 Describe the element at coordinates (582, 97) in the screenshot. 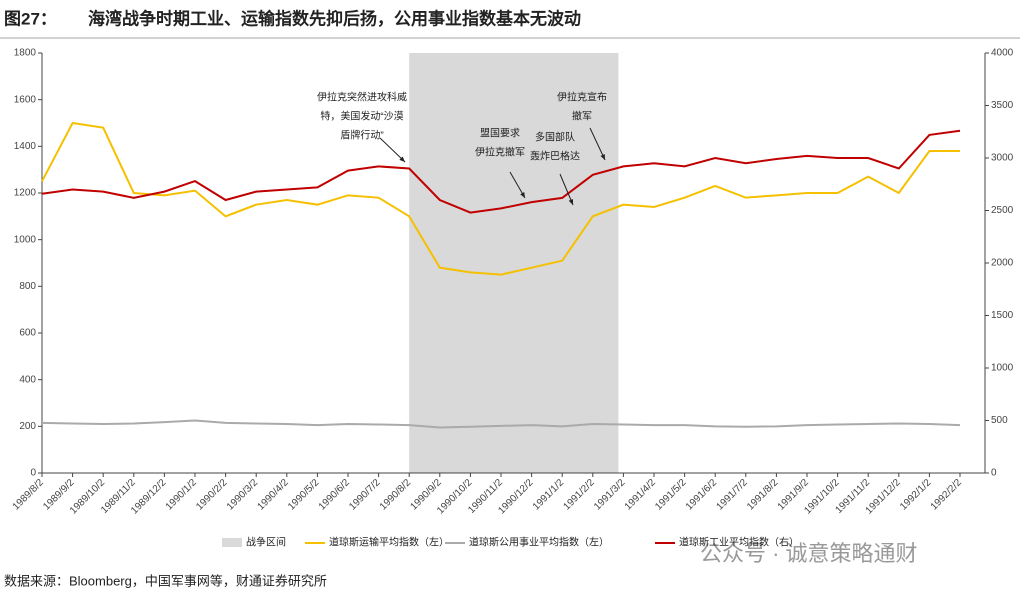

I see `annotation: 伊拉克宣布` at that location.